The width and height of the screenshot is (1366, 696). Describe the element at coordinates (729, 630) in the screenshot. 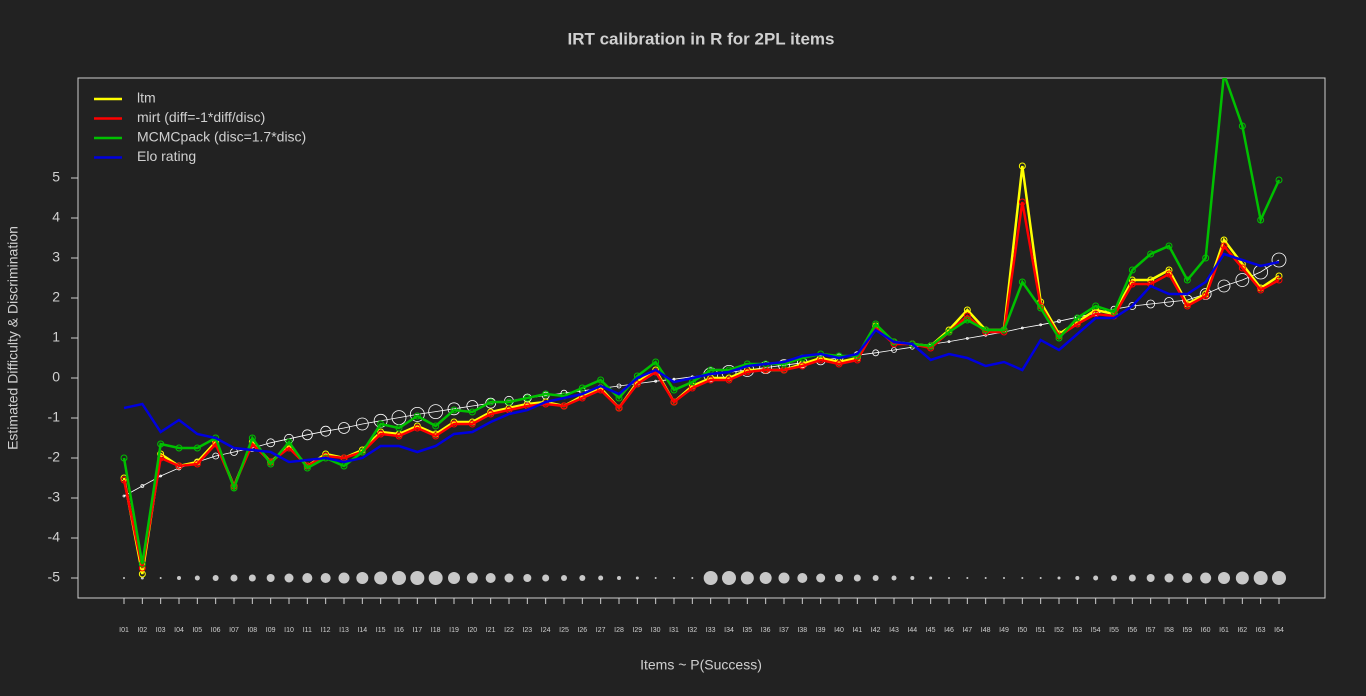

I see `x-tick-label: I34` at that location.